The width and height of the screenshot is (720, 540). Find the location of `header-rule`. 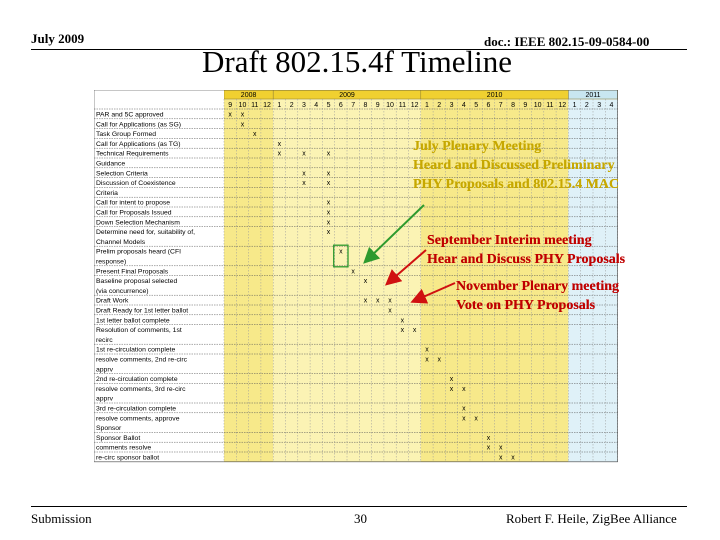

header-rule is located at coordinates (359, 49).